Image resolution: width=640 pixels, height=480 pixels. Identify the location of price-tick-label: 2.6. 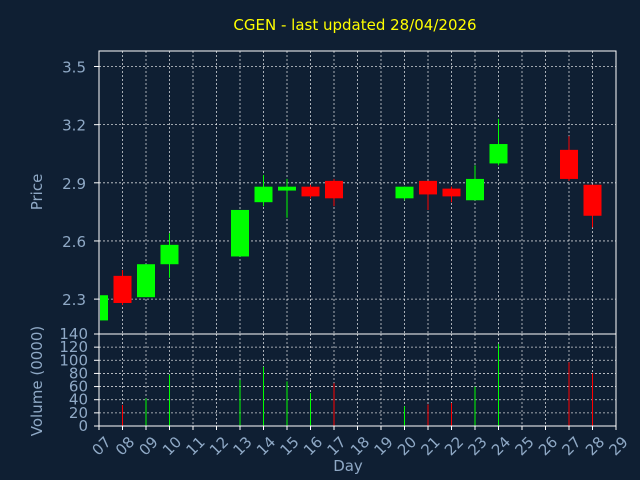
(74, 242).